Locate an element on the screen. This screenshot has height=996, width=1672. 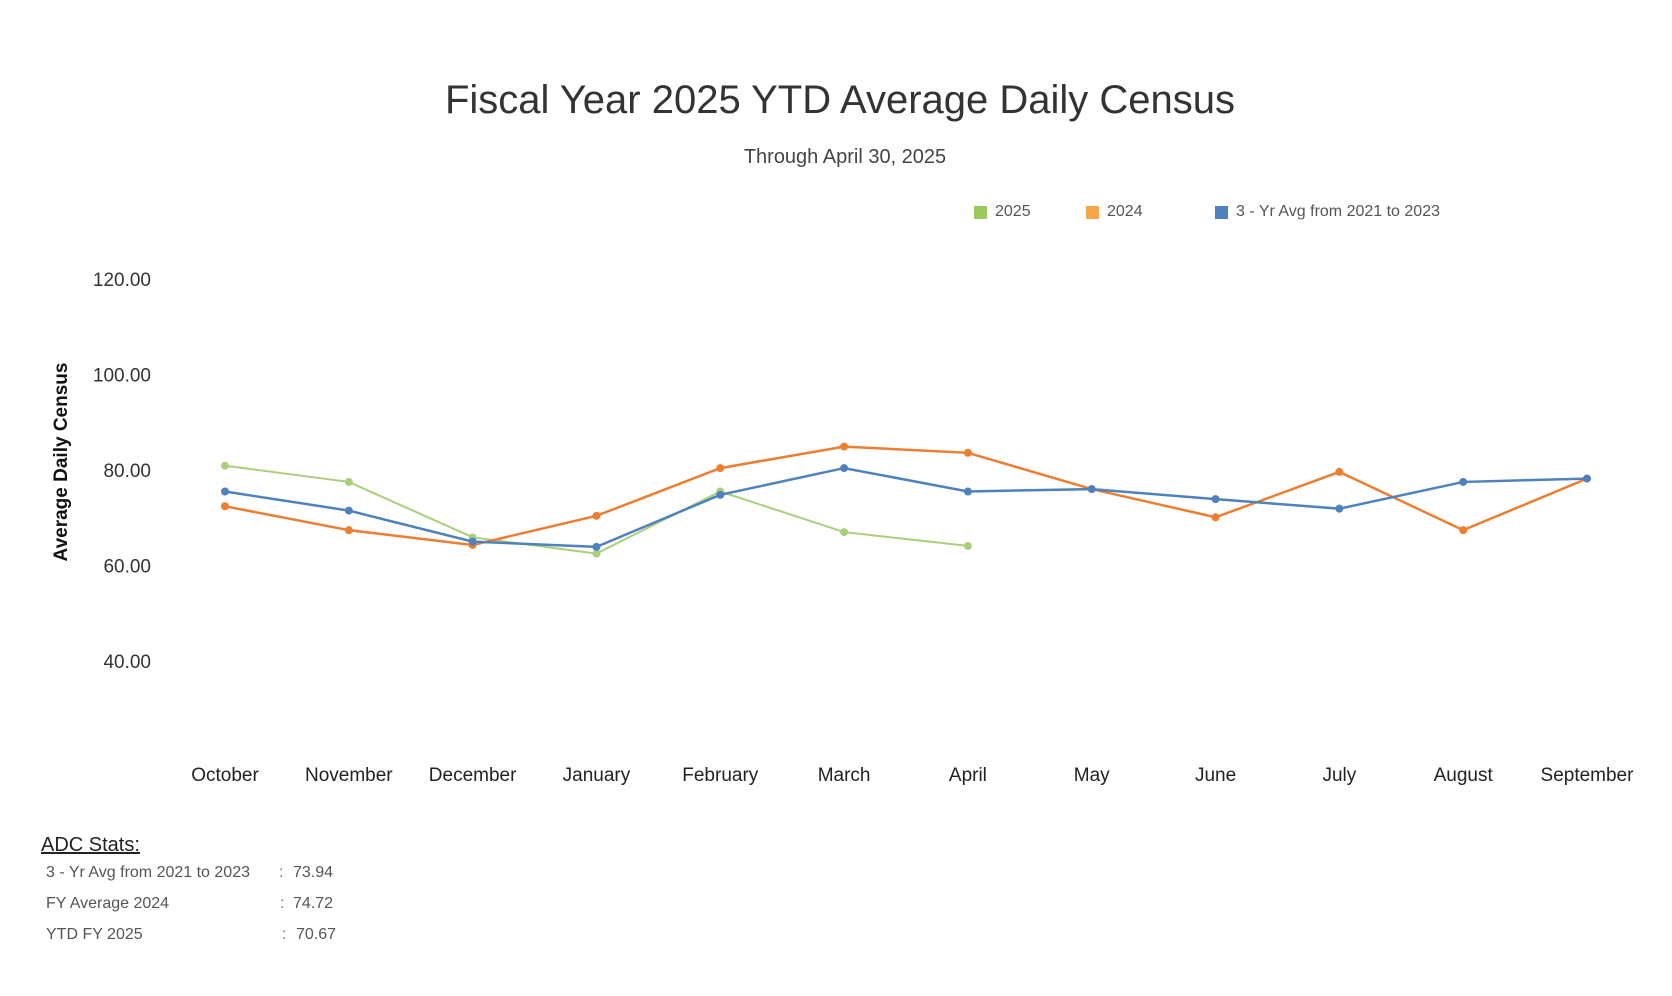
x-tick-label: January is located at coordinates (597, 775).